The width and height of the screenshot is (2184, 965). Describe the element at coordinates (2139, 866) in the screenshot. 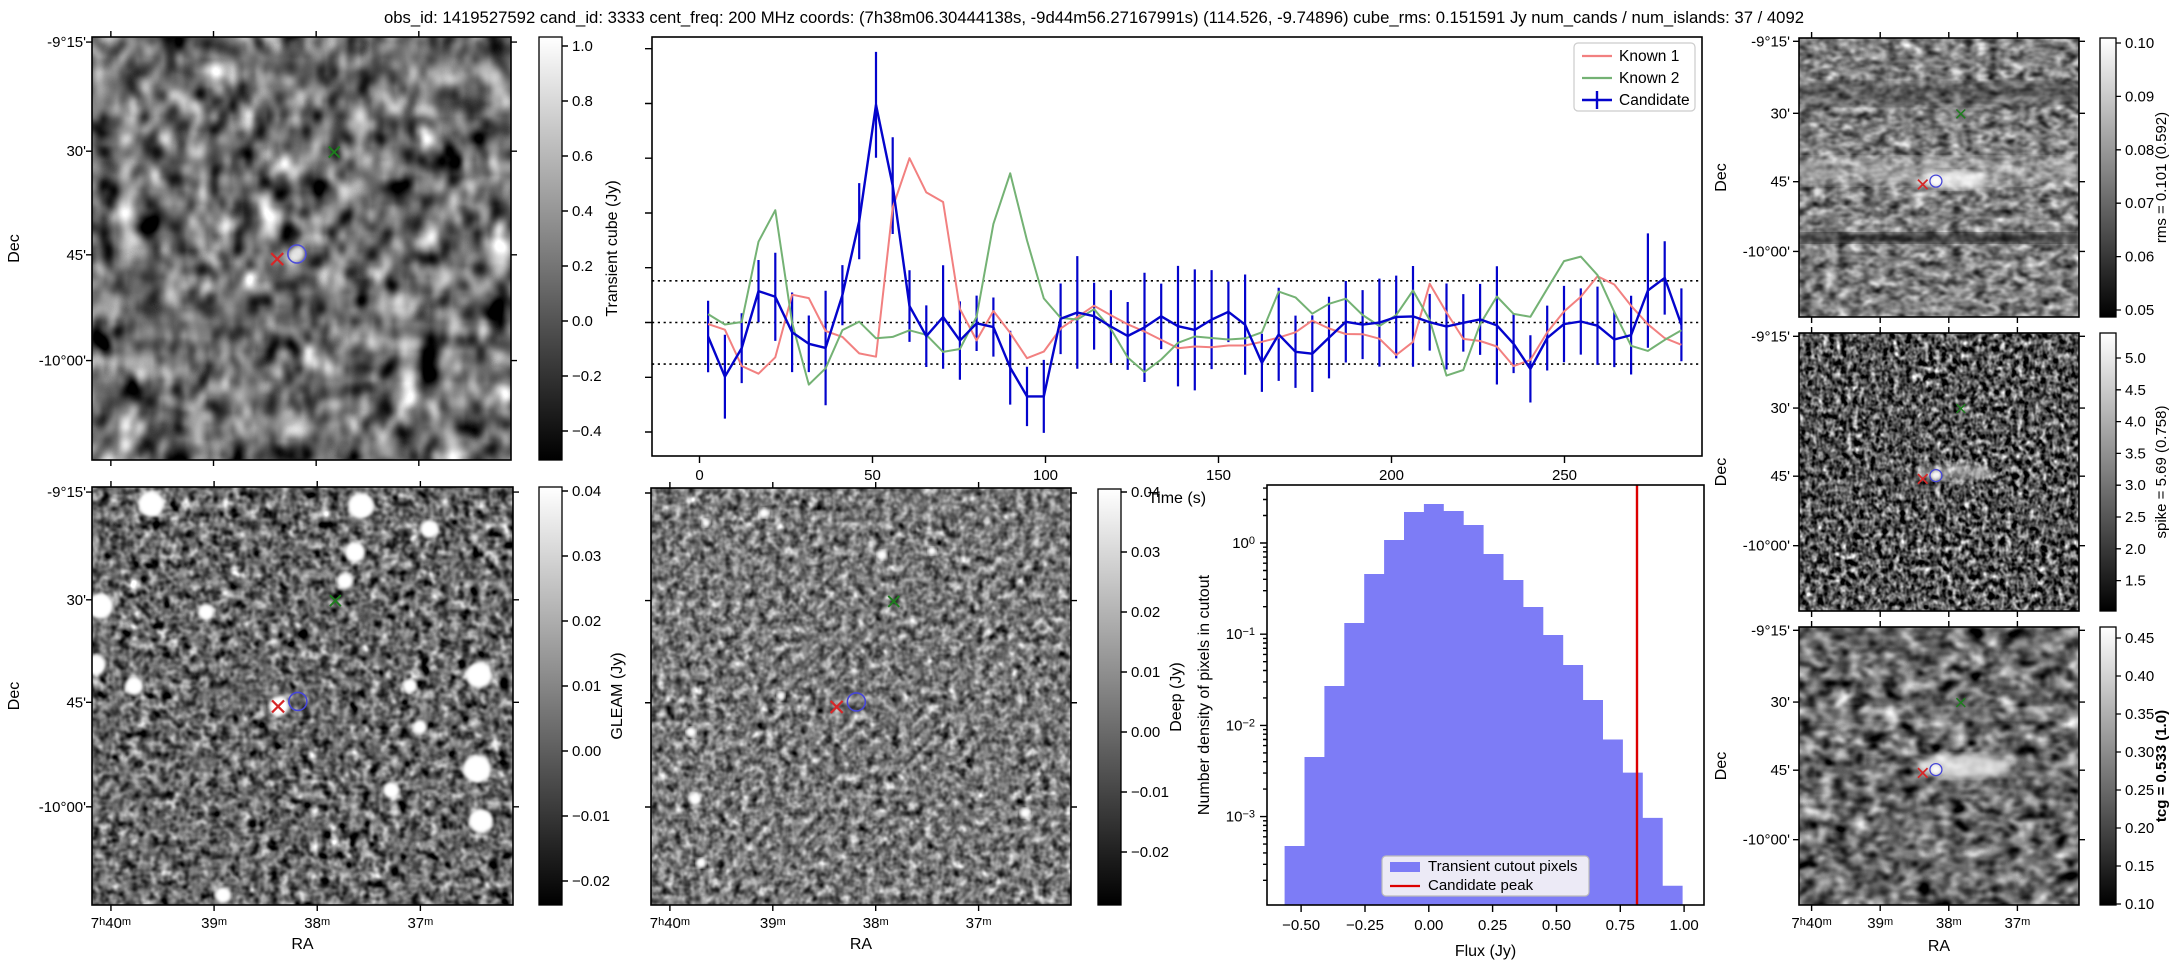

I see `svg-text: 0.15` at that location.